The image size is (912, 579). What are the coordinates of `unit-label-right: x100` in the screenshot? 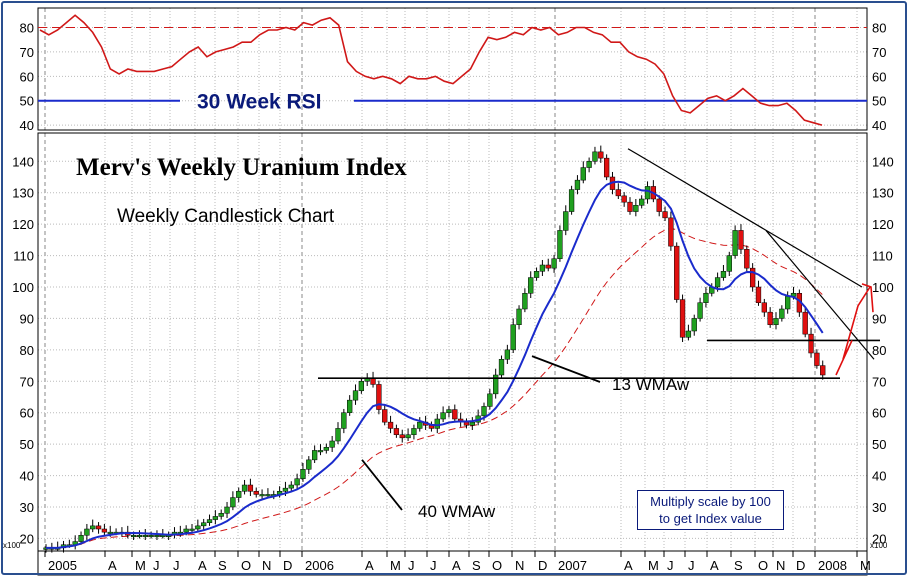 It's located at (879, 545).